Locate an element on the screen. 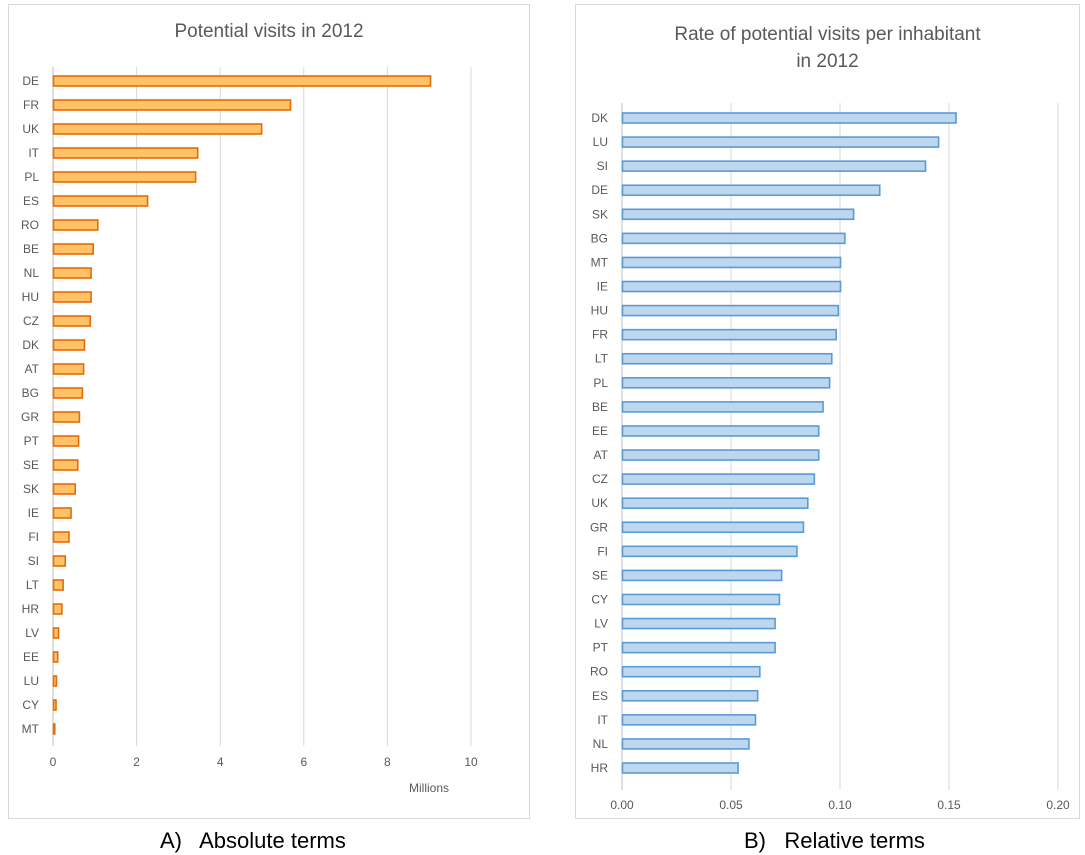 This screenshot has height=855, width=1085. bar-fi is located at coordinates (709, 551).